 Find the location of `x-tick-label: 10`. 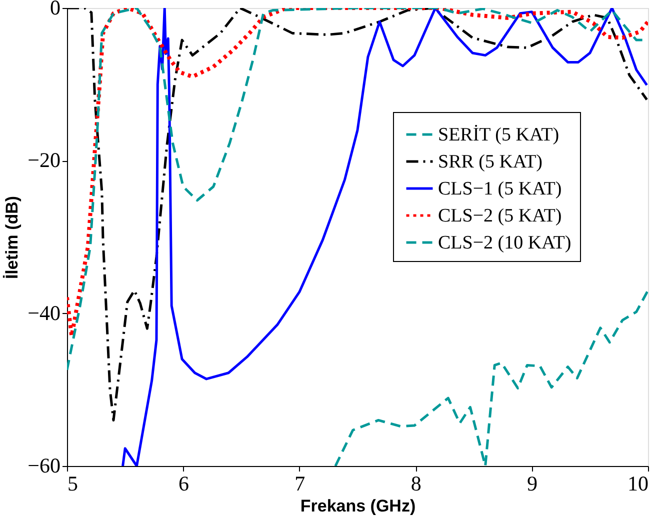

x-tick-label: 10 is located at coordinates (638, 484).